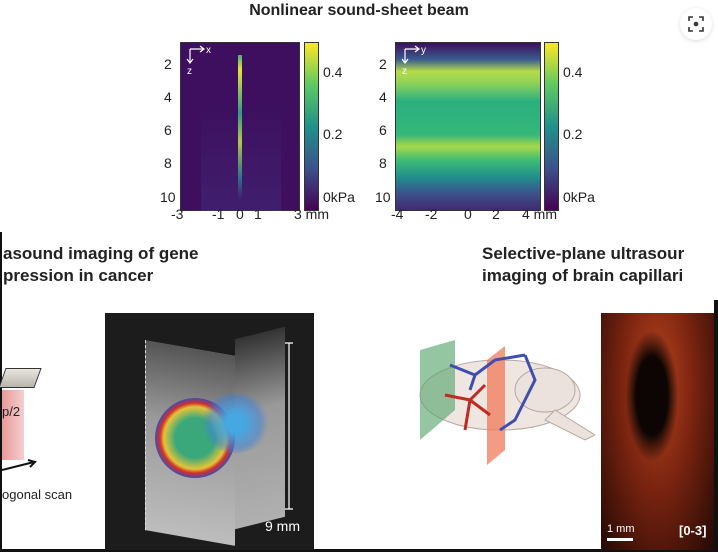  Describe the element at coordinates (496, 214) in the screenshot. I see `x-tick: 2` at that location.